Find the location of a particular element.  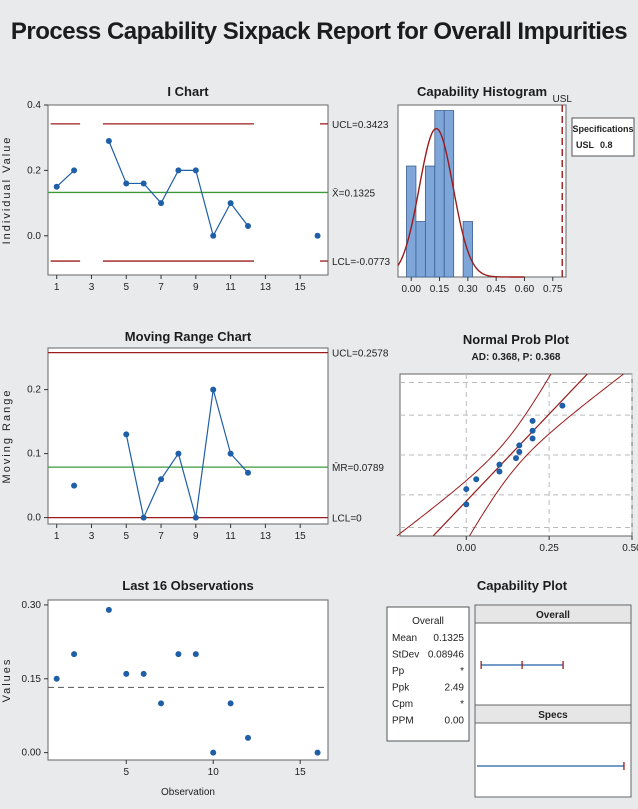

histogram-xtick-label: 0.75 is located at coordinates (553, 289).